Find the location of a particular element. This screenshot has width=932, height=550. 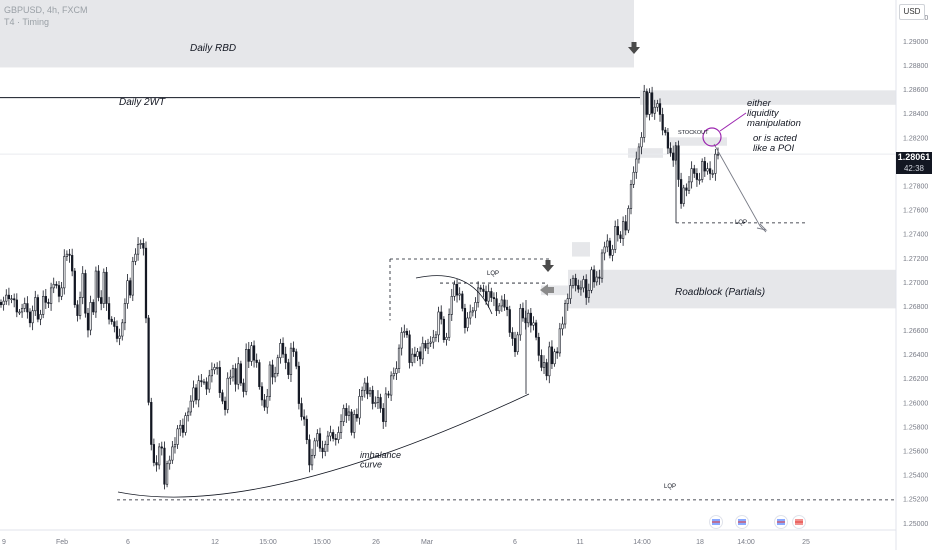

y-tick-label: 1.25000 is located at coordinates (915, 524).